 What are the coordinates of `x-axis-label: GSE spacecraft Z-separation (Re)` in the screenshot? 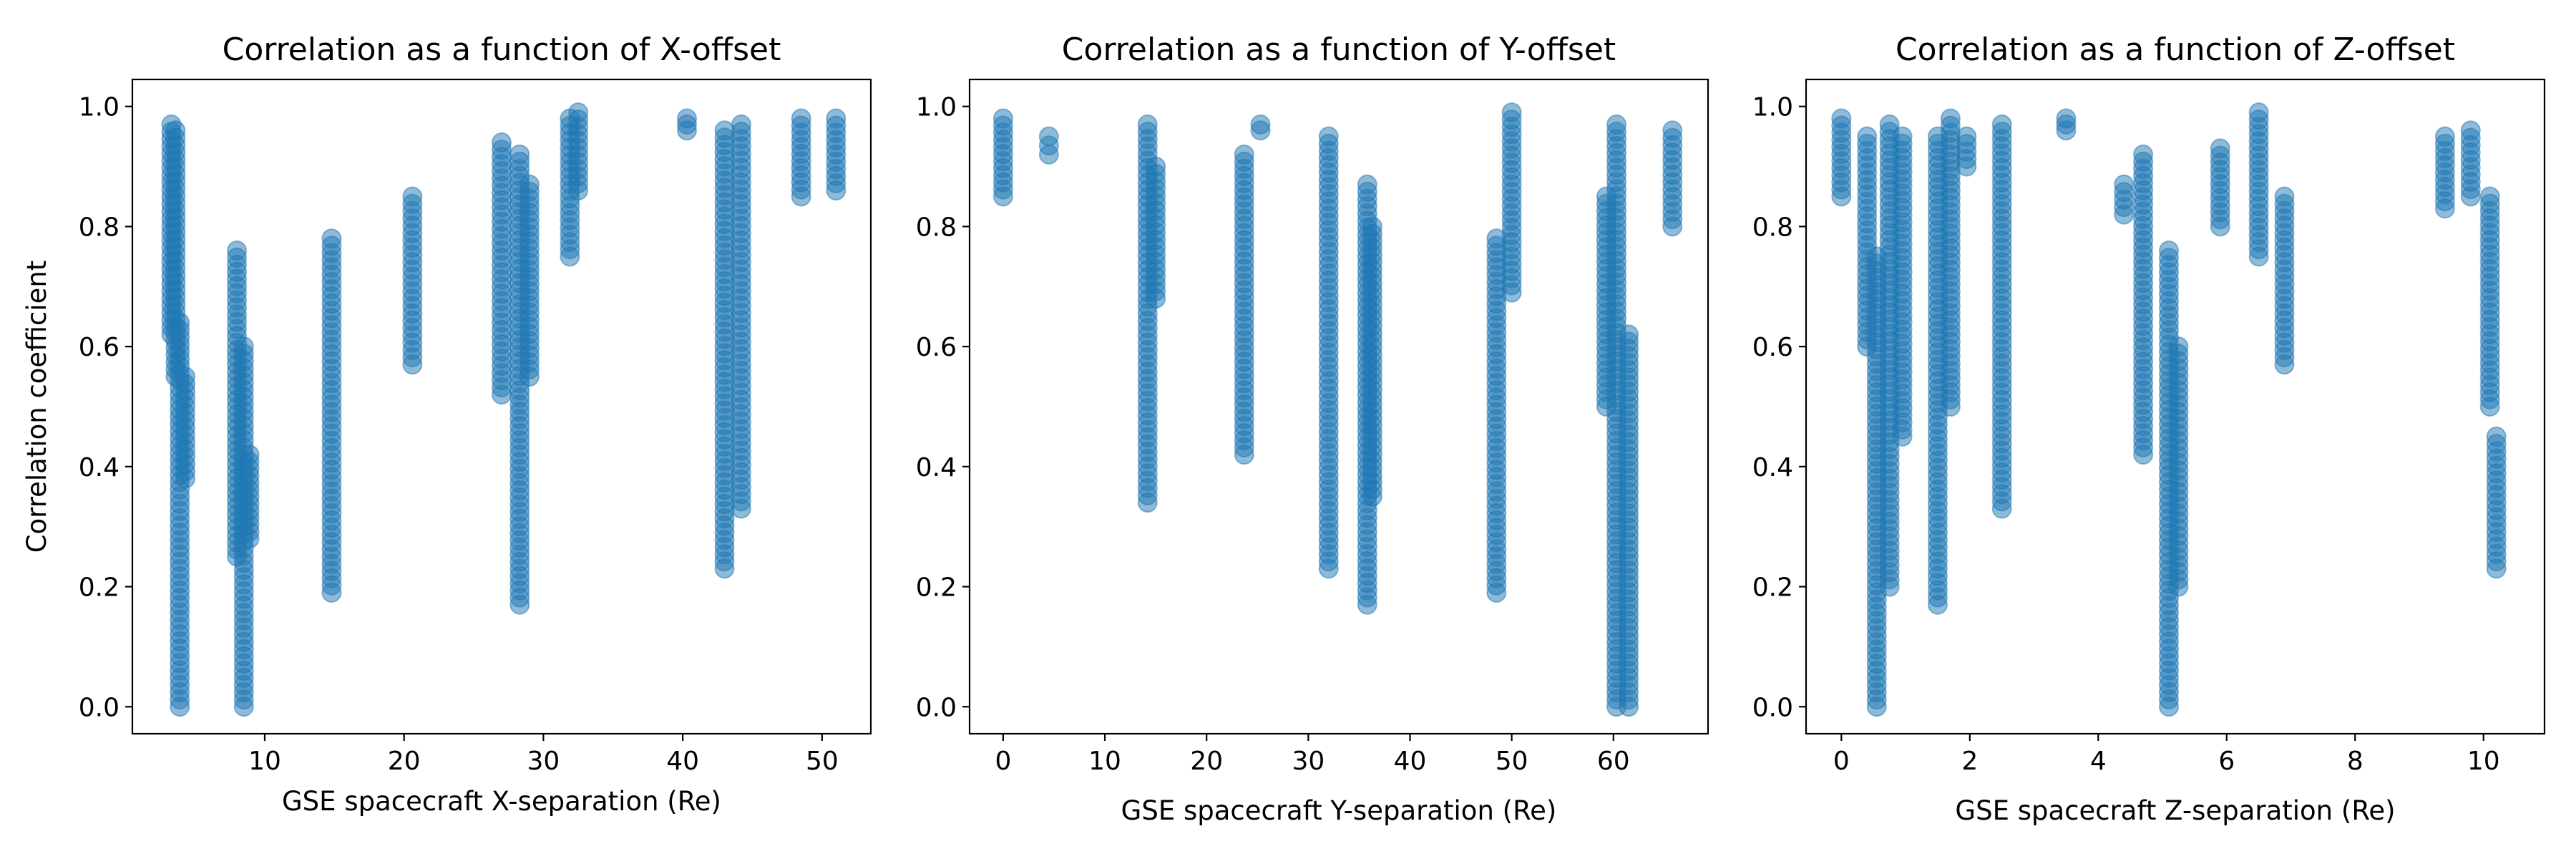 It's located at (2175, 810).